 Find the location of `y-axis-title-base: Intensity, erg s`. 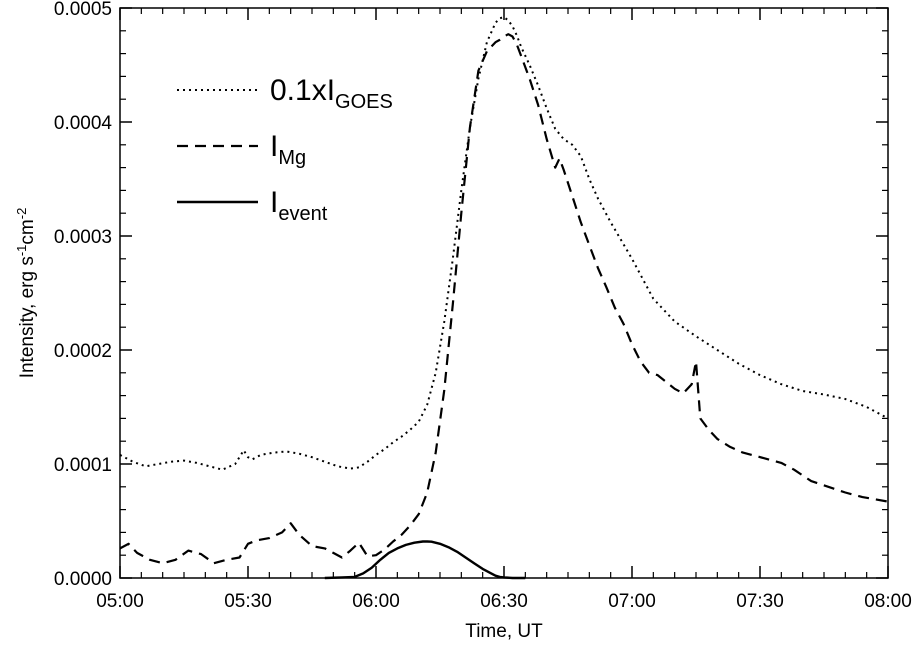

y-axis-title-base: Intensity, erg s is located at coordinates (27, 317).